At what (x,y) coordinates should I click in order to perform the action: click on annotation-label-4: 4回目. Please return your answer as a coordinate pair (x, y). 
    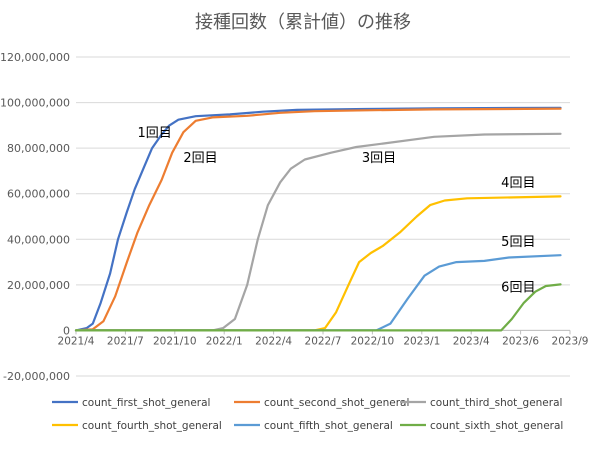
    Looking at the image, I should click on (518, 183).